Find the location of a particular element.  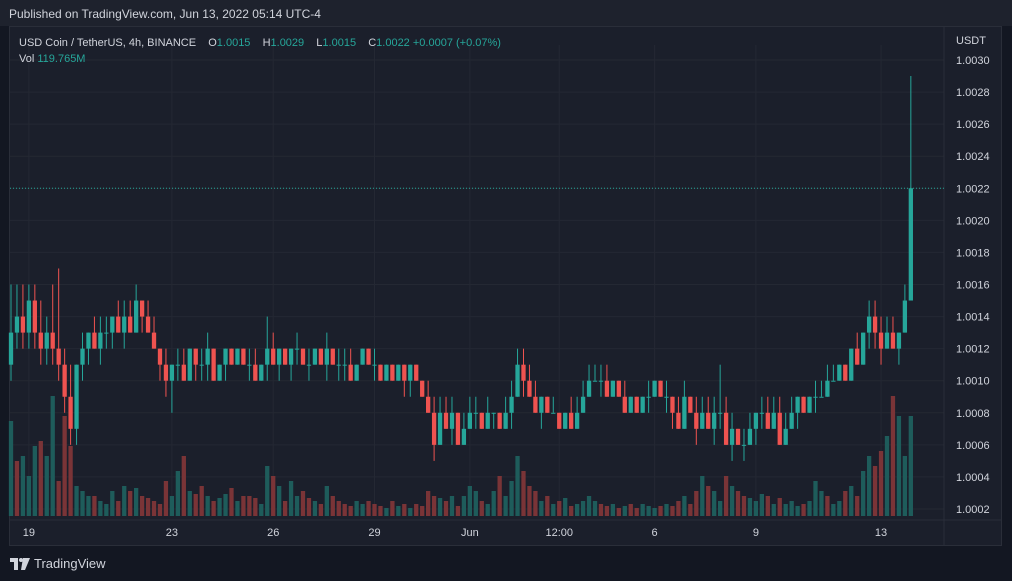

y-tick-label: 1.0016 is located at coordinates (973, 286).